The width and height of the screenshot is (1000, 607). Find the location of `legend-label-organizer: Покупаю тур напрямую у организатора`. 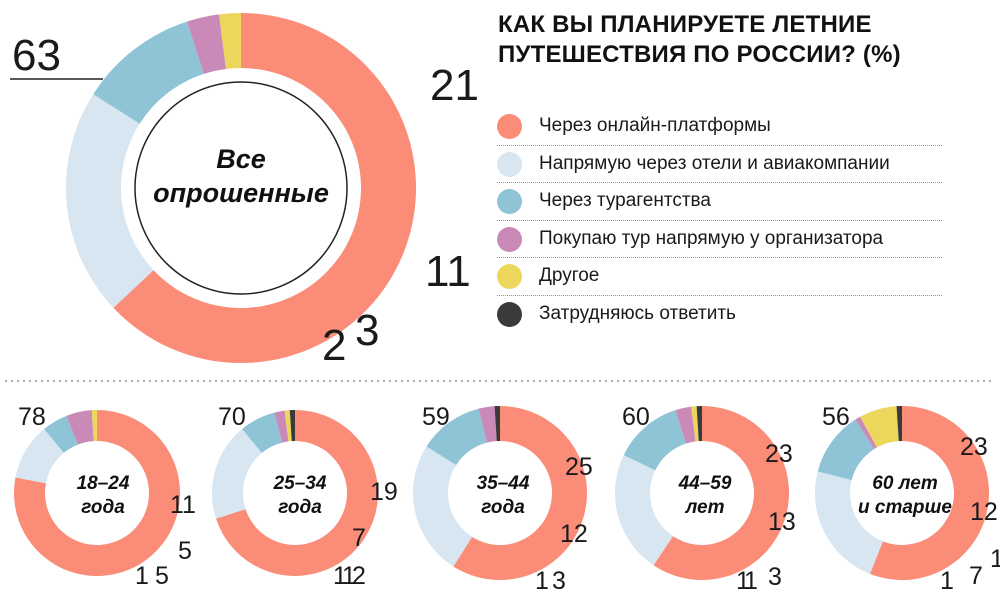

legend-label-organizer: Покупаю тур напрямую у организатора is located at coordinates (711, 238).